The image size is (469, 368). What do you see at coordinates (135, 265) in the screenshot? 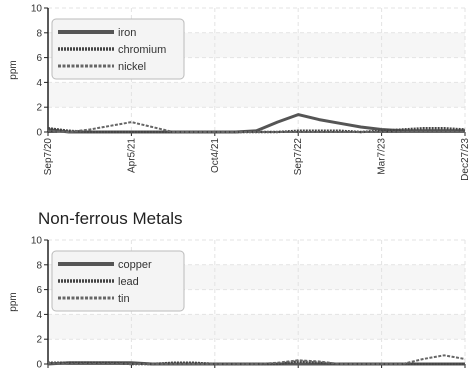
I see `legend-label-copper: copper` at bounding box center [135, 265].